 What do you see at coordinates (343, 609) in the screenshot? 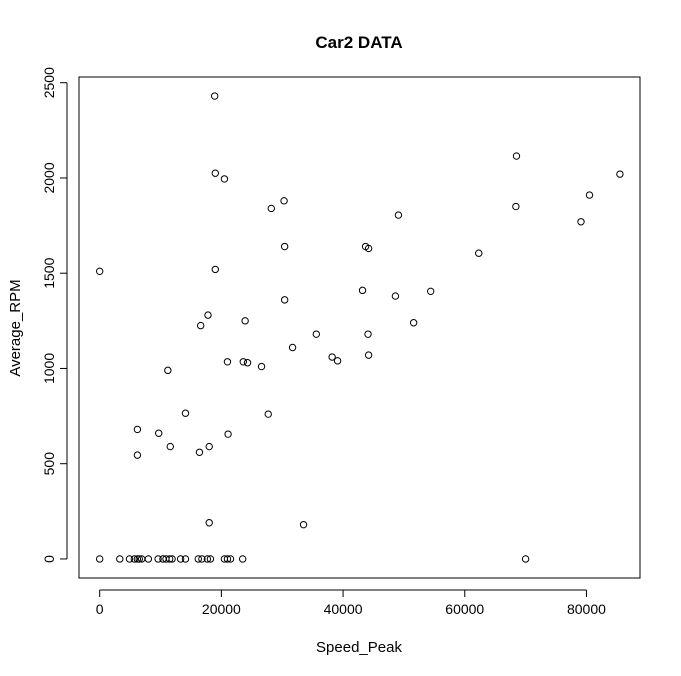
I see `x-tick-label: 40000` at bounding box center [343, 609].